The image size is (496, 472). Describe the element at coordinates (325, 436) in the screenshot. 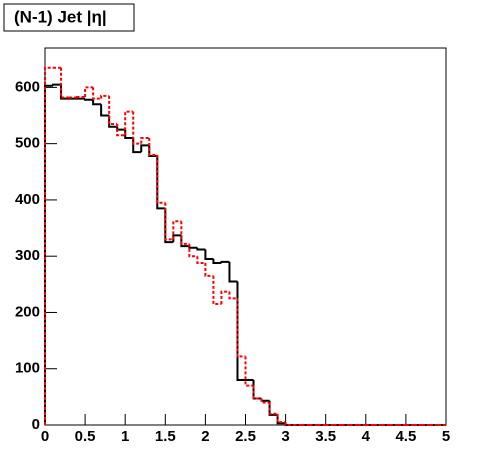

I see `x-tick-label: 3.5` at that location.